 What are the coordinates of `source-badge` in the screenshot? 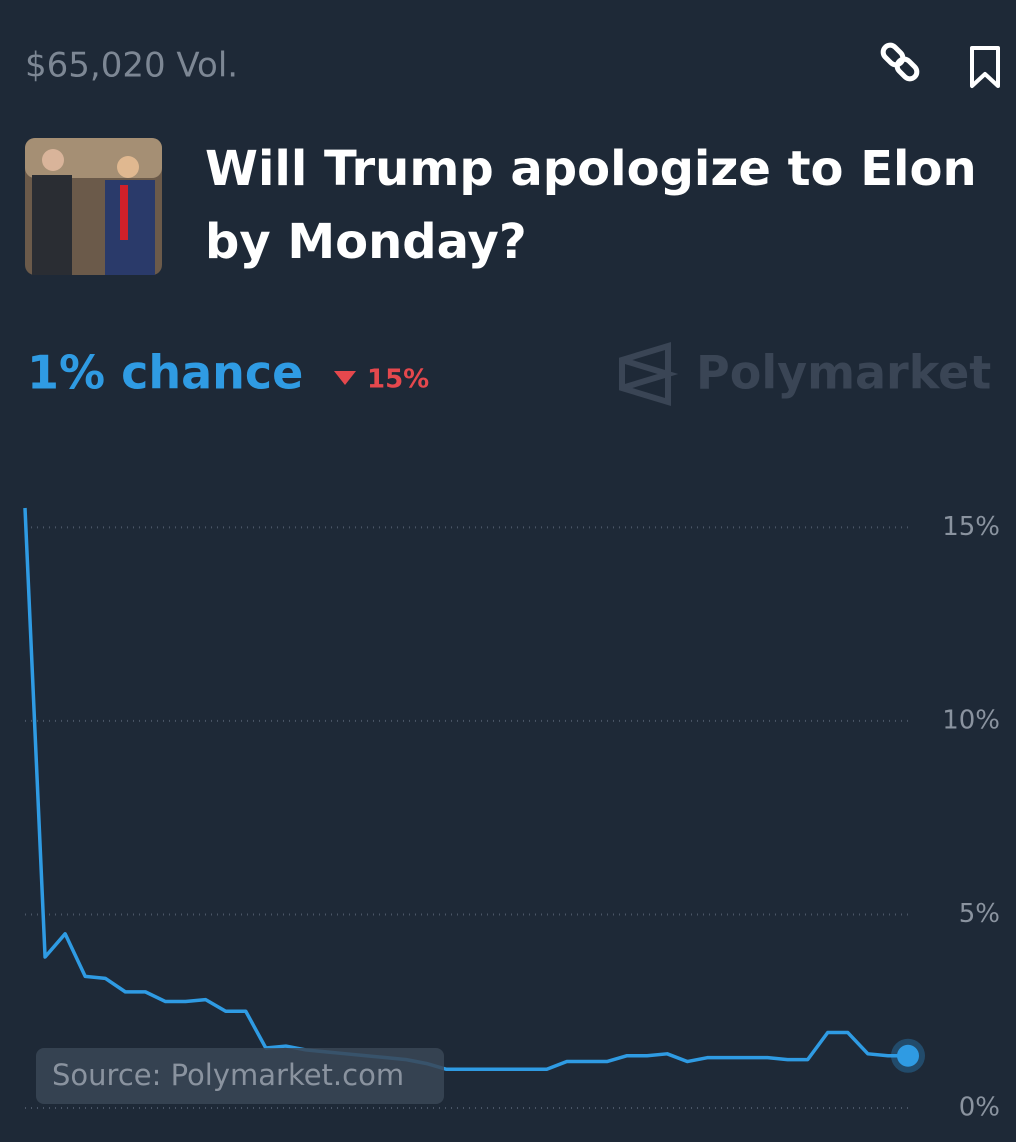 It's located at (240, 1076).